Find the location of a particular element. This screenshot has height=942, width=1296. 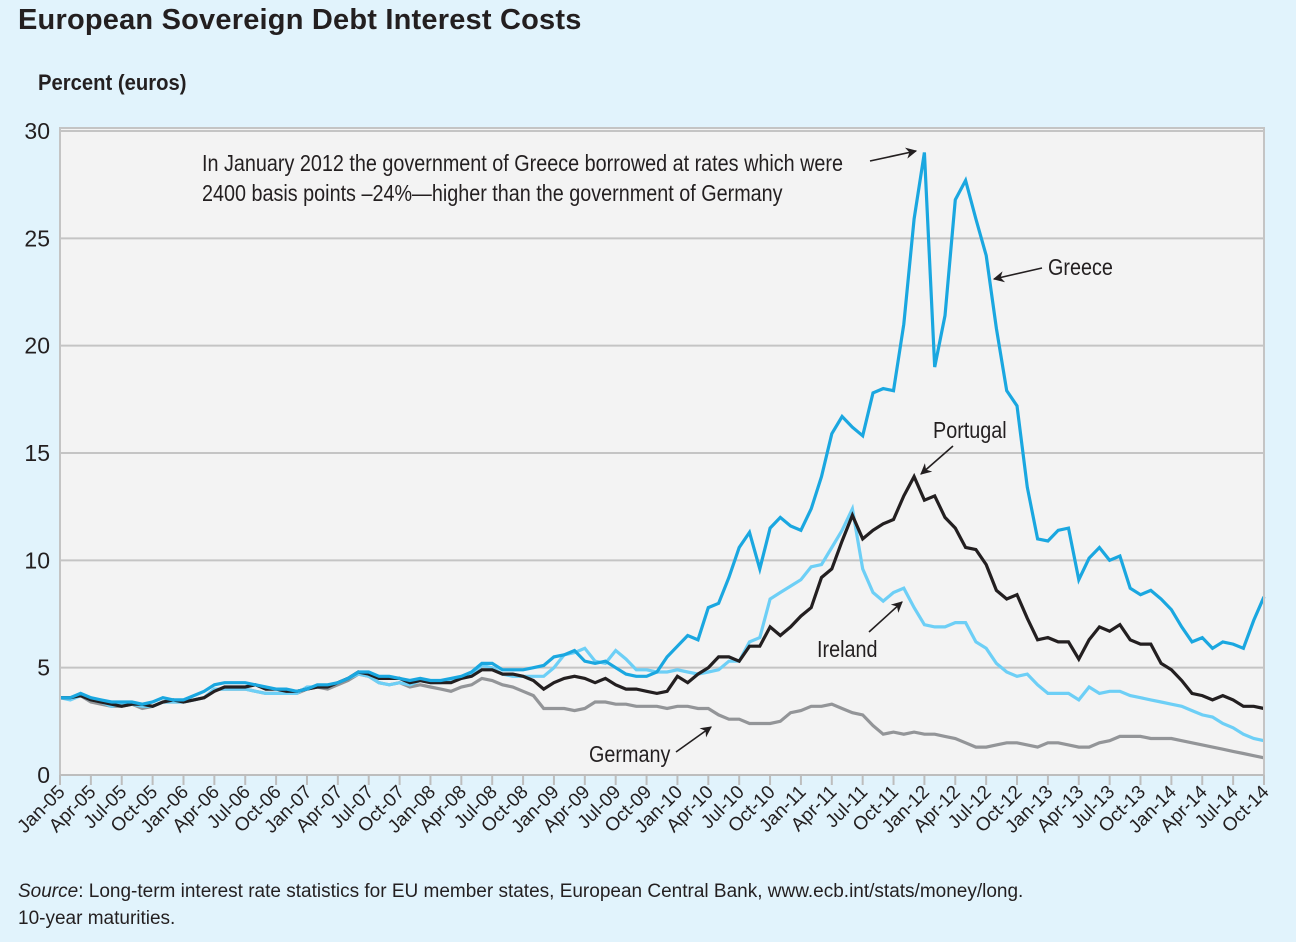

y-tick-label: 30 is located at coordinates (37, 131).